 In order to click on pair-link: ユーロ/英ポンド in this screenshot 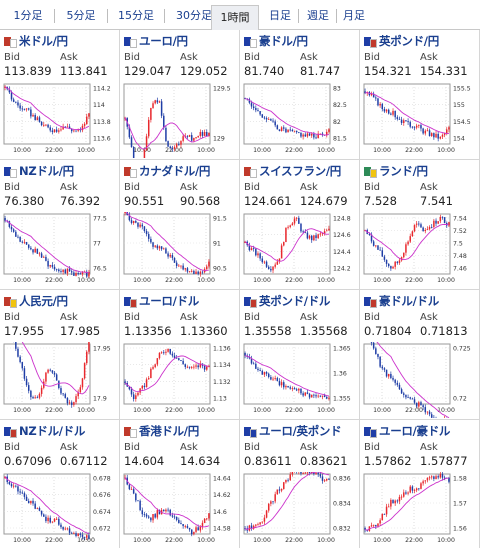, I will do `click(293, 431)`.